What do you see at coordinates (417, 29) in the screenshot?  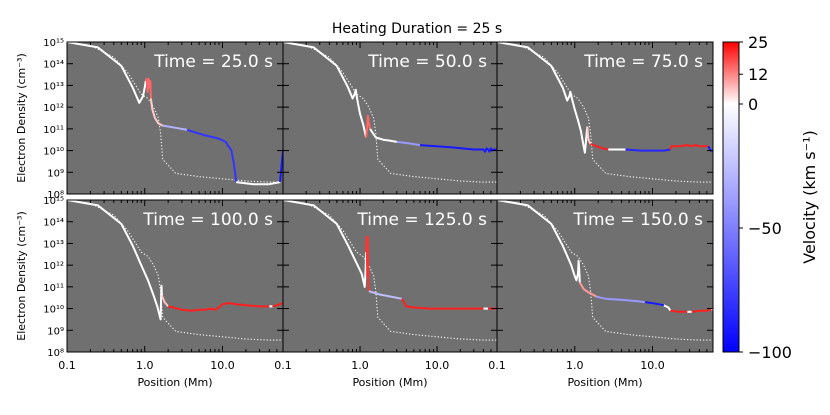 I see `figure-title: Heating Duration = 25 s` at bounding box center [417, 29].